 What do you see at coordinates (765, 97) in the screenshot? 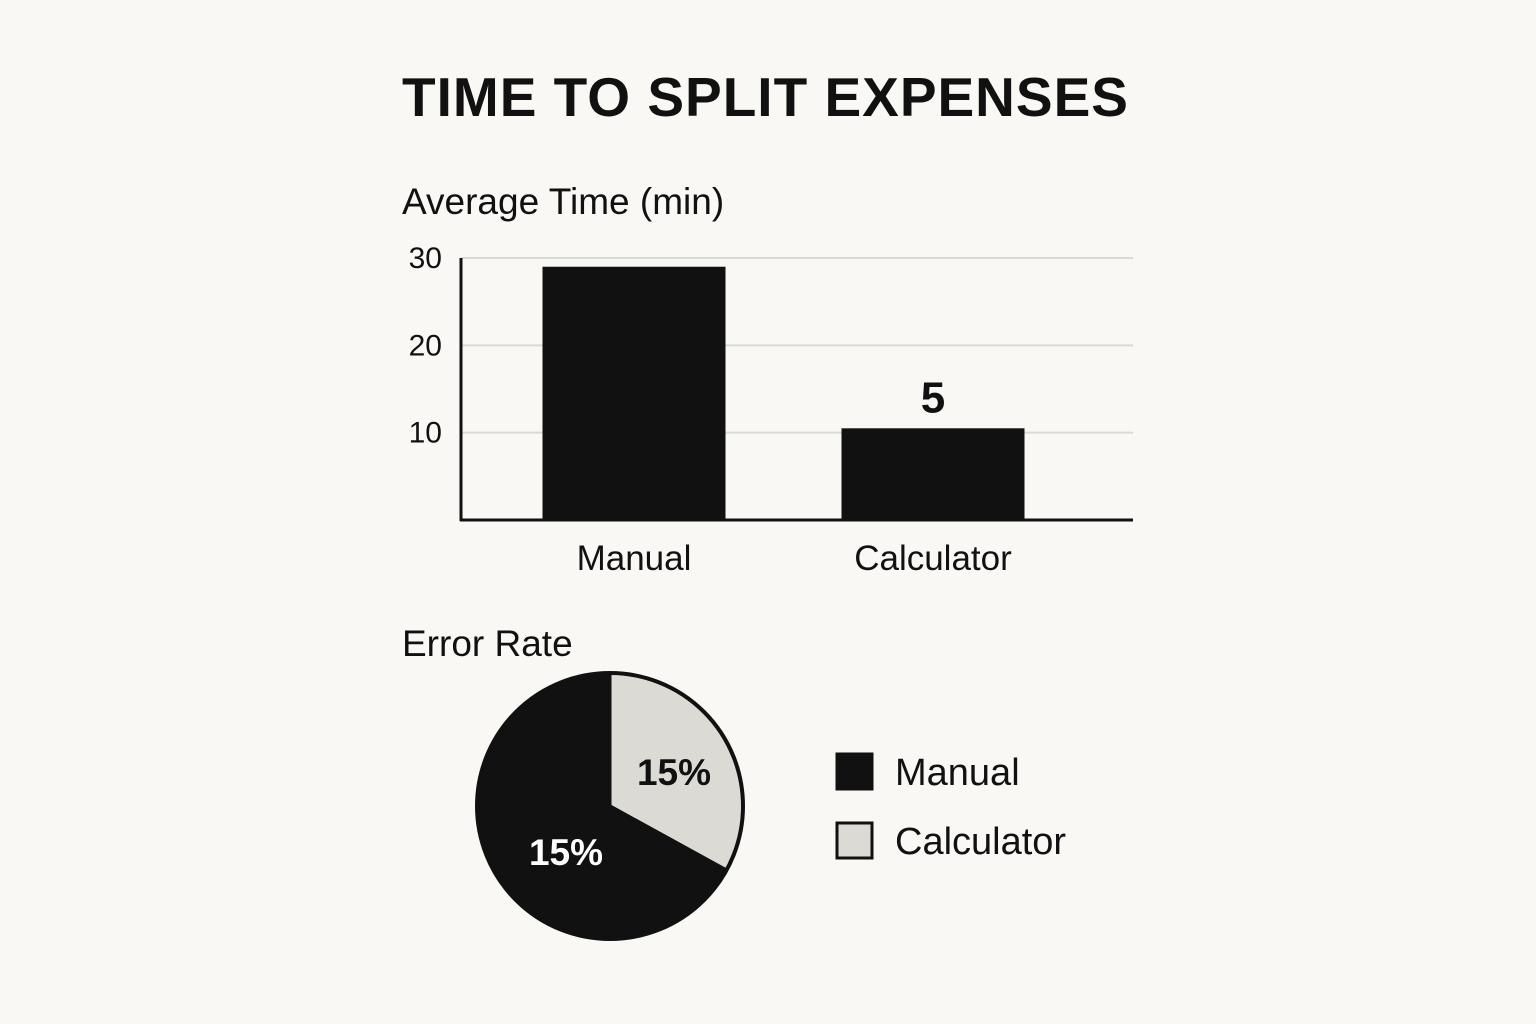
I see `page-title: TIME TO SPLIT EXPENSES` at bounding box center [765, 97].